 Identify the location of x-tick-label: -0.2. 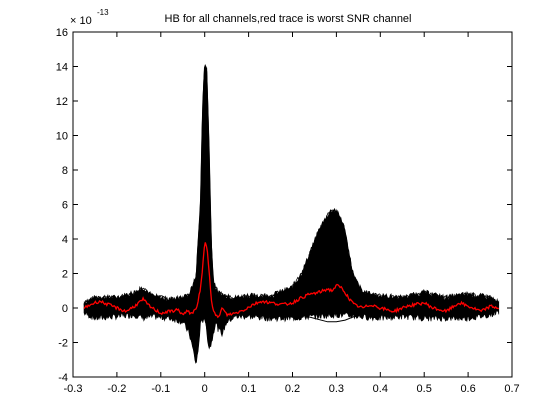
(116, 389).